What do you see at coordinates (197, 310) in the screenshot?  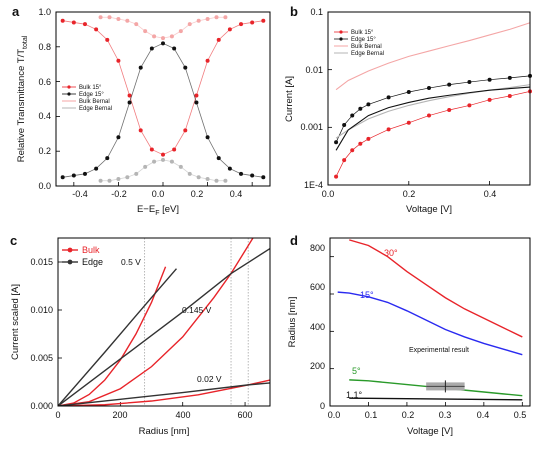 I see `annotation-0.145V: 0.145 V` at bounding box center [197, 310].